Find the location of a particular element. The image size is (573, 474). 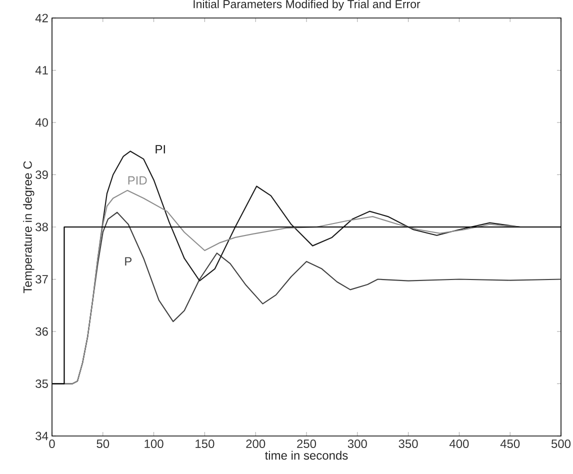

x-tick-label: 400 is located at coordinates (459, 444).